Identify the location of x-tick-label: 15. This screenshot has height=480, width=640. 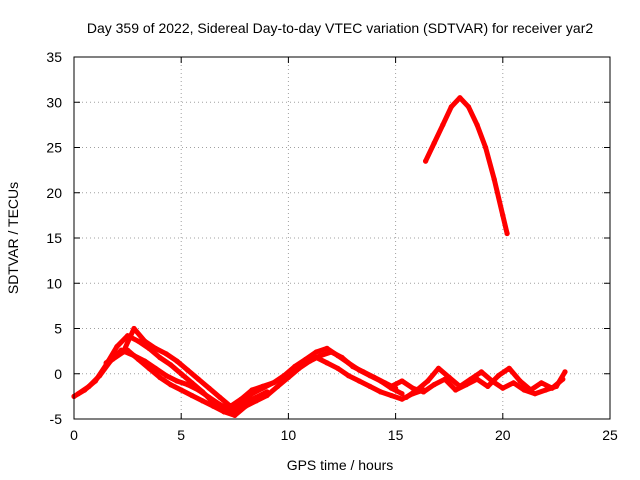
(396, 435).